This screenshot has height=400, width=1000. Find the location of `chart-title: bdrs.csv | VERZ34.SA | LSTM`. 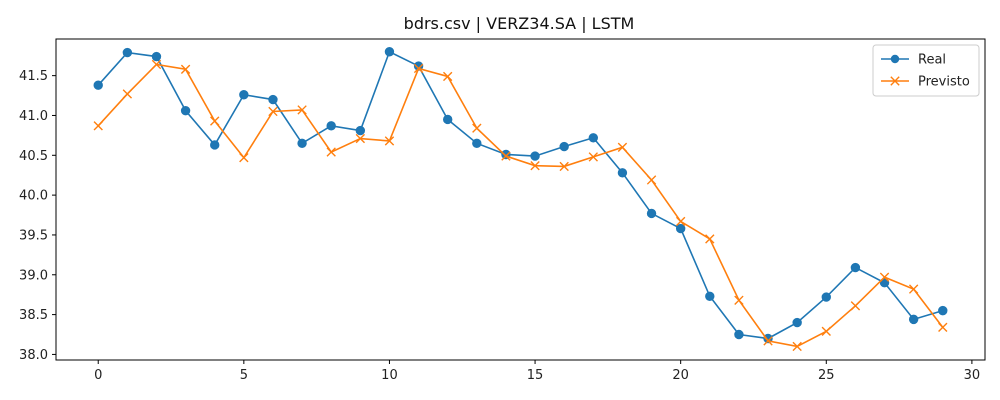

chart-title: bdrs.csv | VERZ34.SA | LSTM is located at coordinates (519, 23).